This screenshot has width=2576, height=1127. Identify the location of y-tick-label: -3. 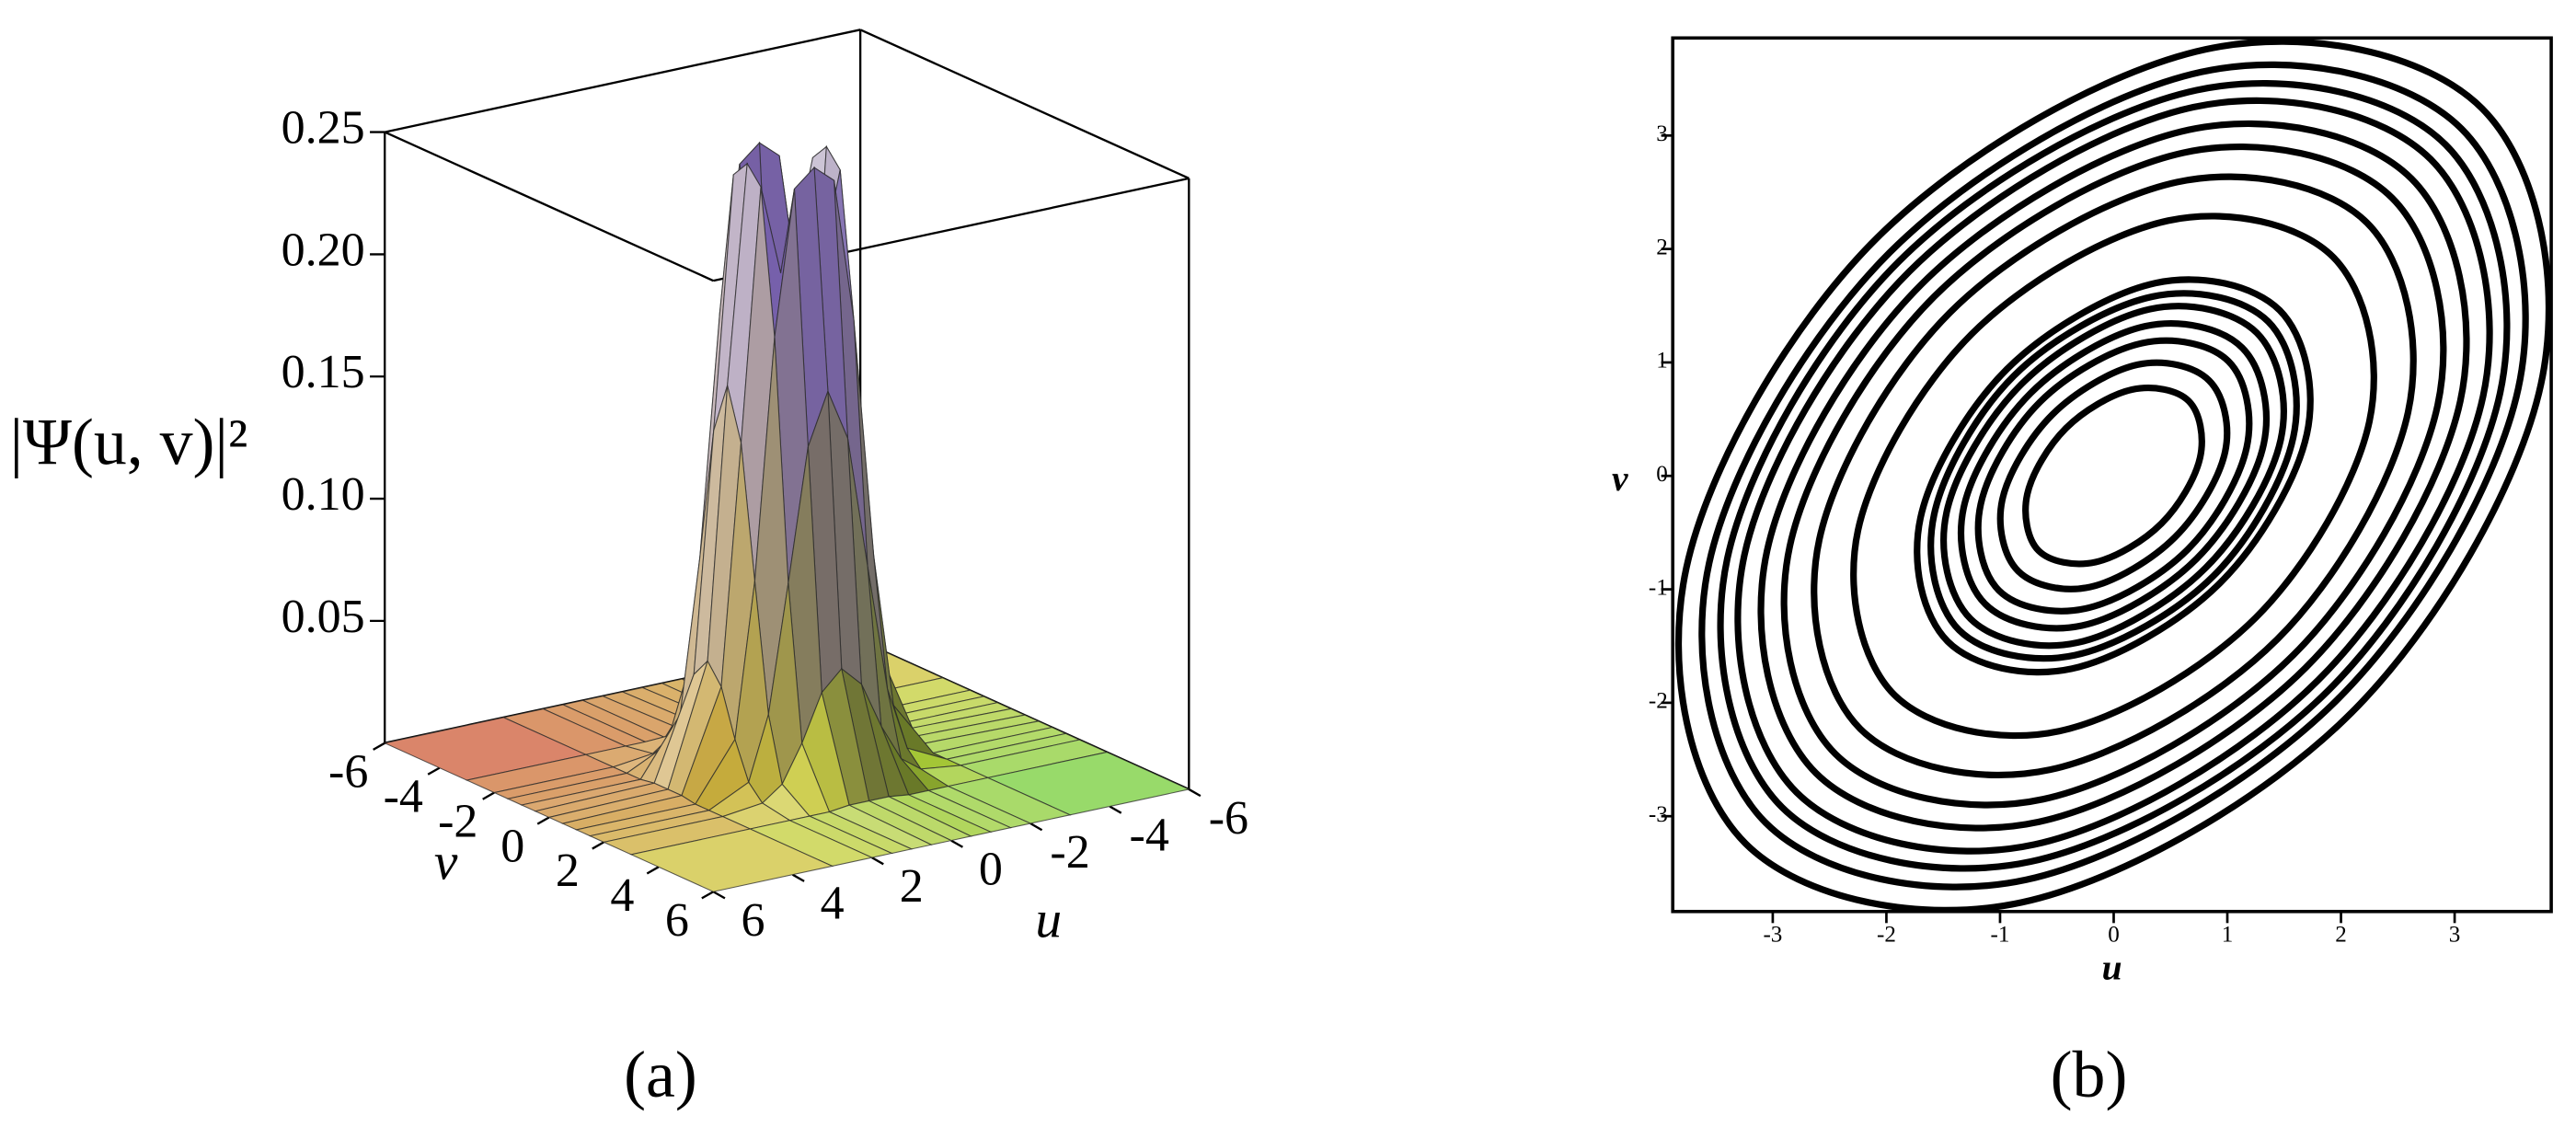
(1658, 814).